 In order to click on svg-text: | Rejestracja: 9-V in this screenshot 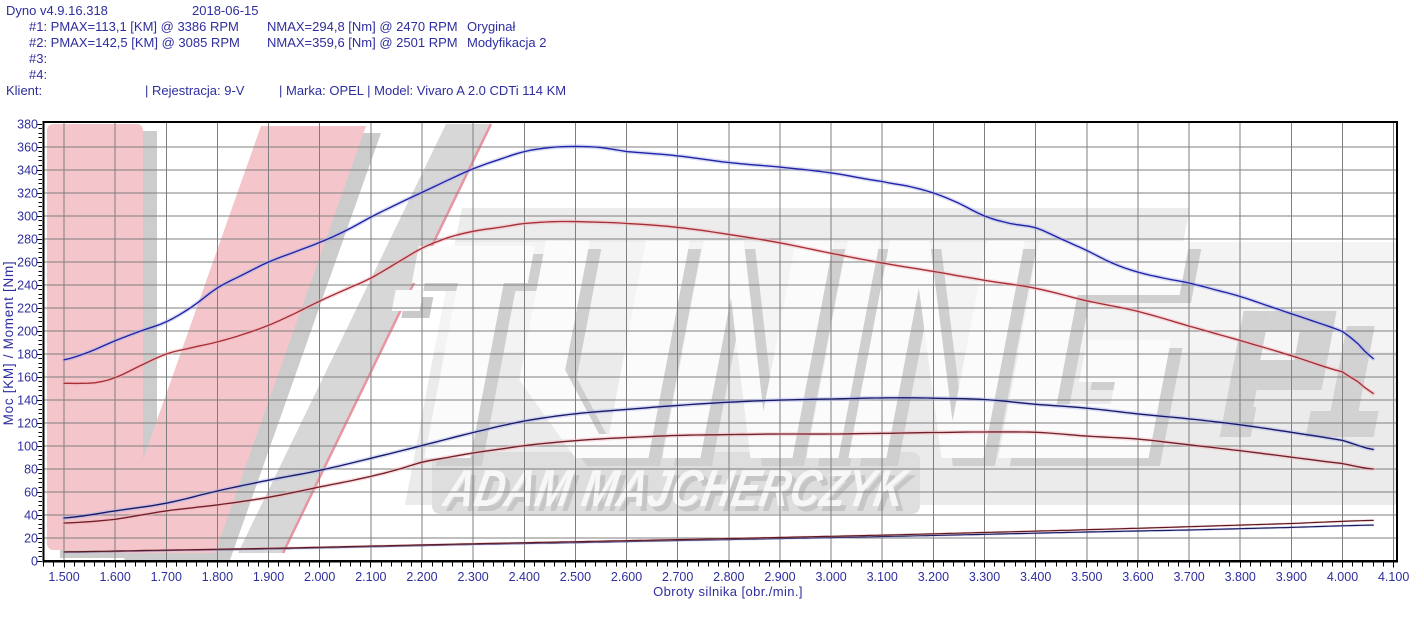, I will do `click(195, 90)`.